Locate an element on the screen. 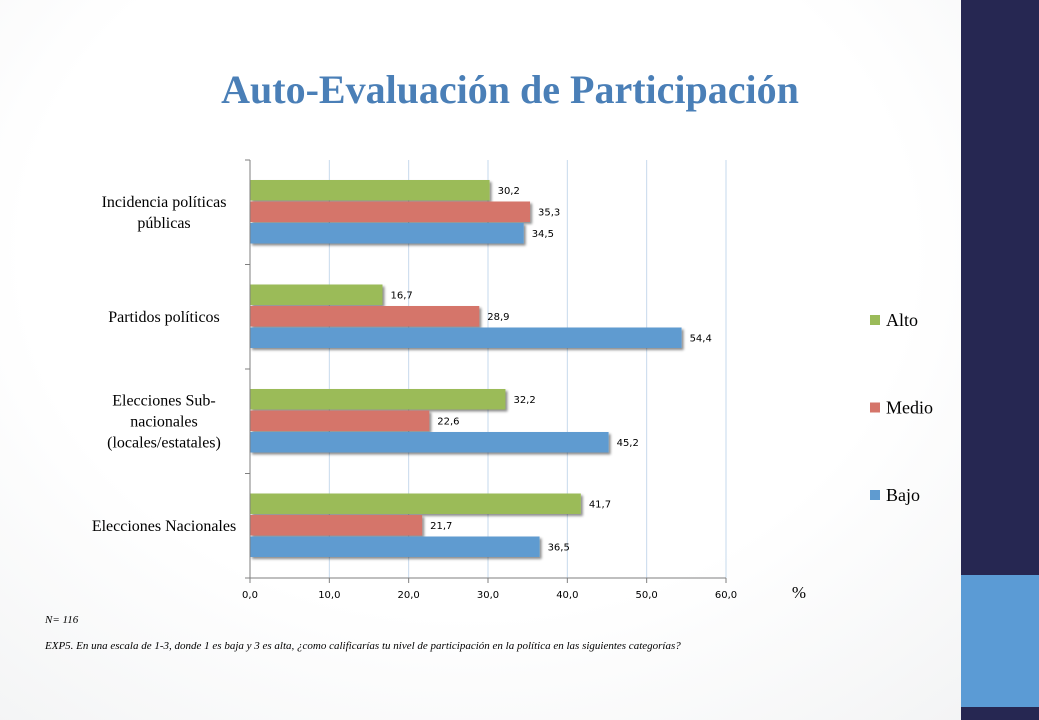  x-tick-label: 20,0 is located at coordinates (409, 595).